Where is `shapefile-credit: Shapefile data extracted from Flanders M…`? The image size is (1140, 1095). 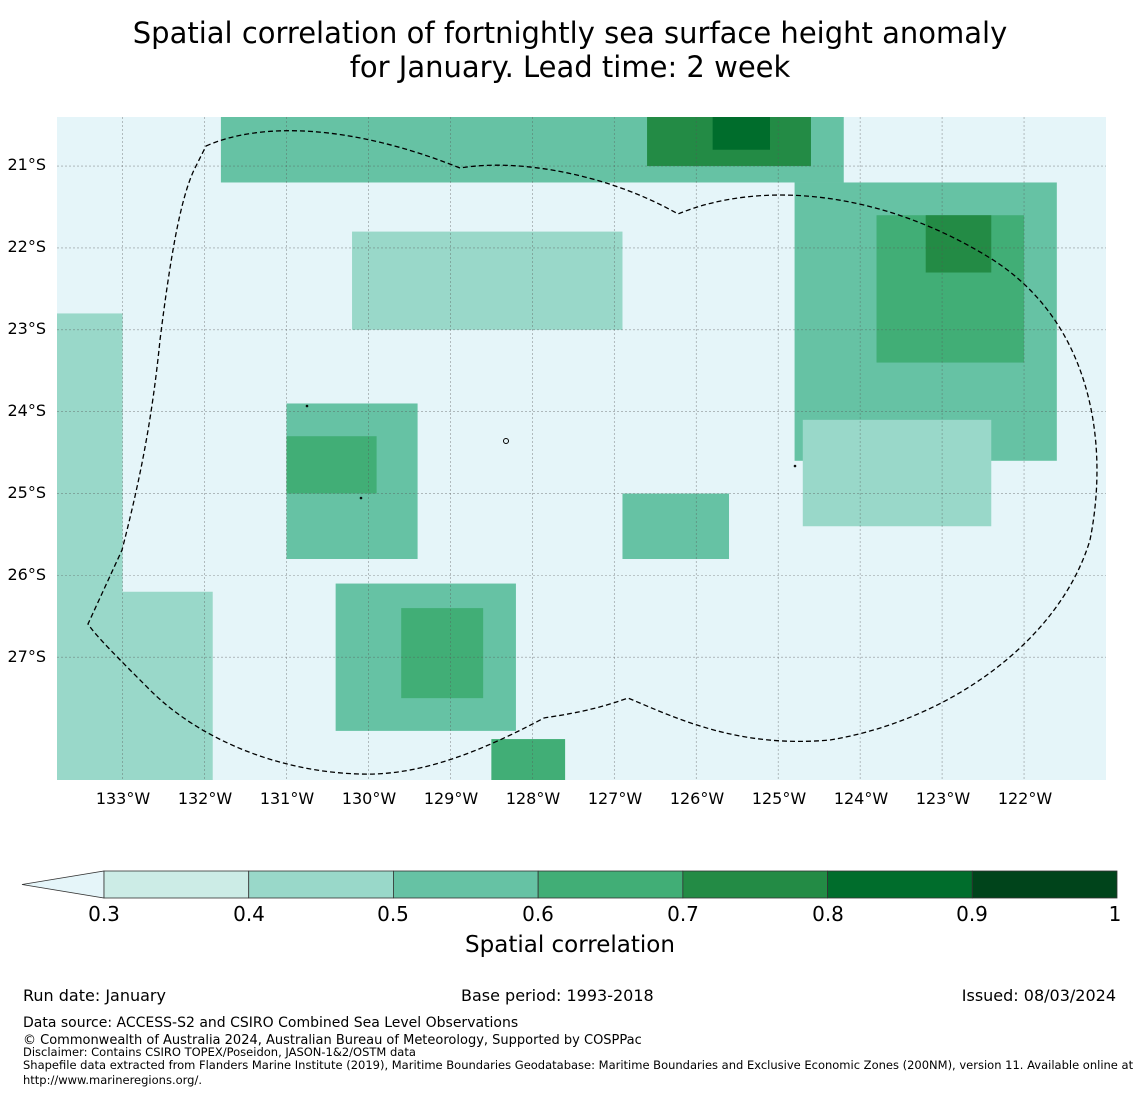 shapefile-credit: Shapefile data extracted from Flanders M… is located at coordinates (578, 1072).